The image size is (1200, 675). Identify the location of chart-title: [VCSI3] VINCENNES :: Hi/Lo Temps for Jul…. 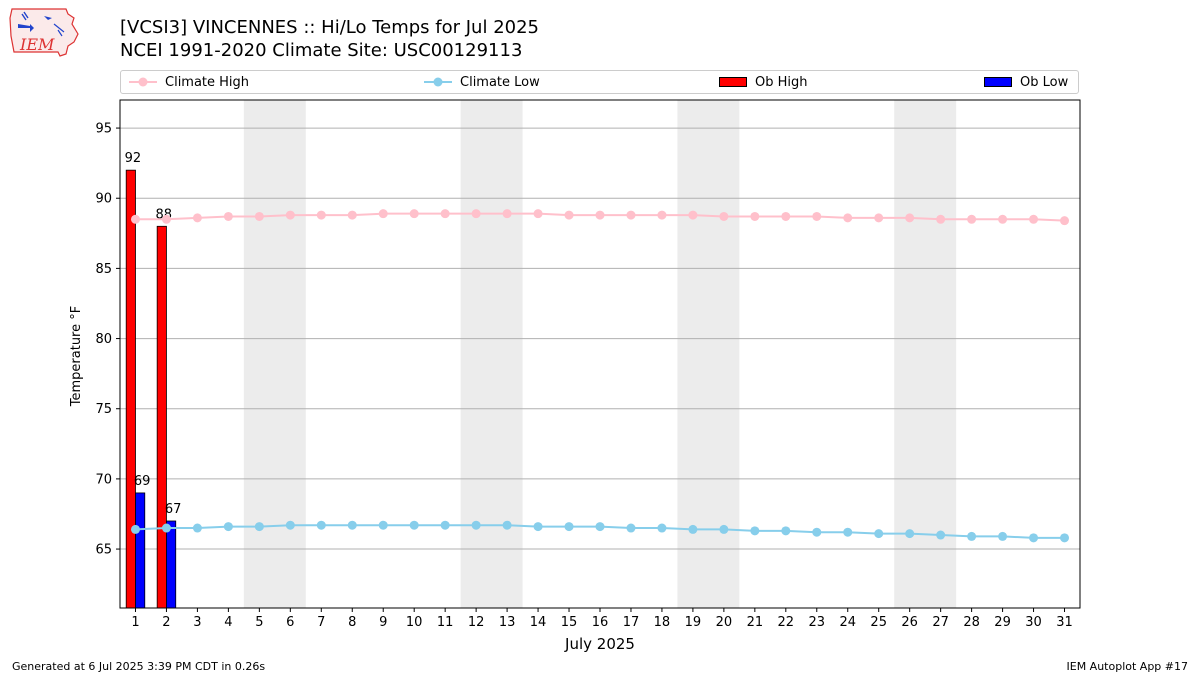
(330, 27).